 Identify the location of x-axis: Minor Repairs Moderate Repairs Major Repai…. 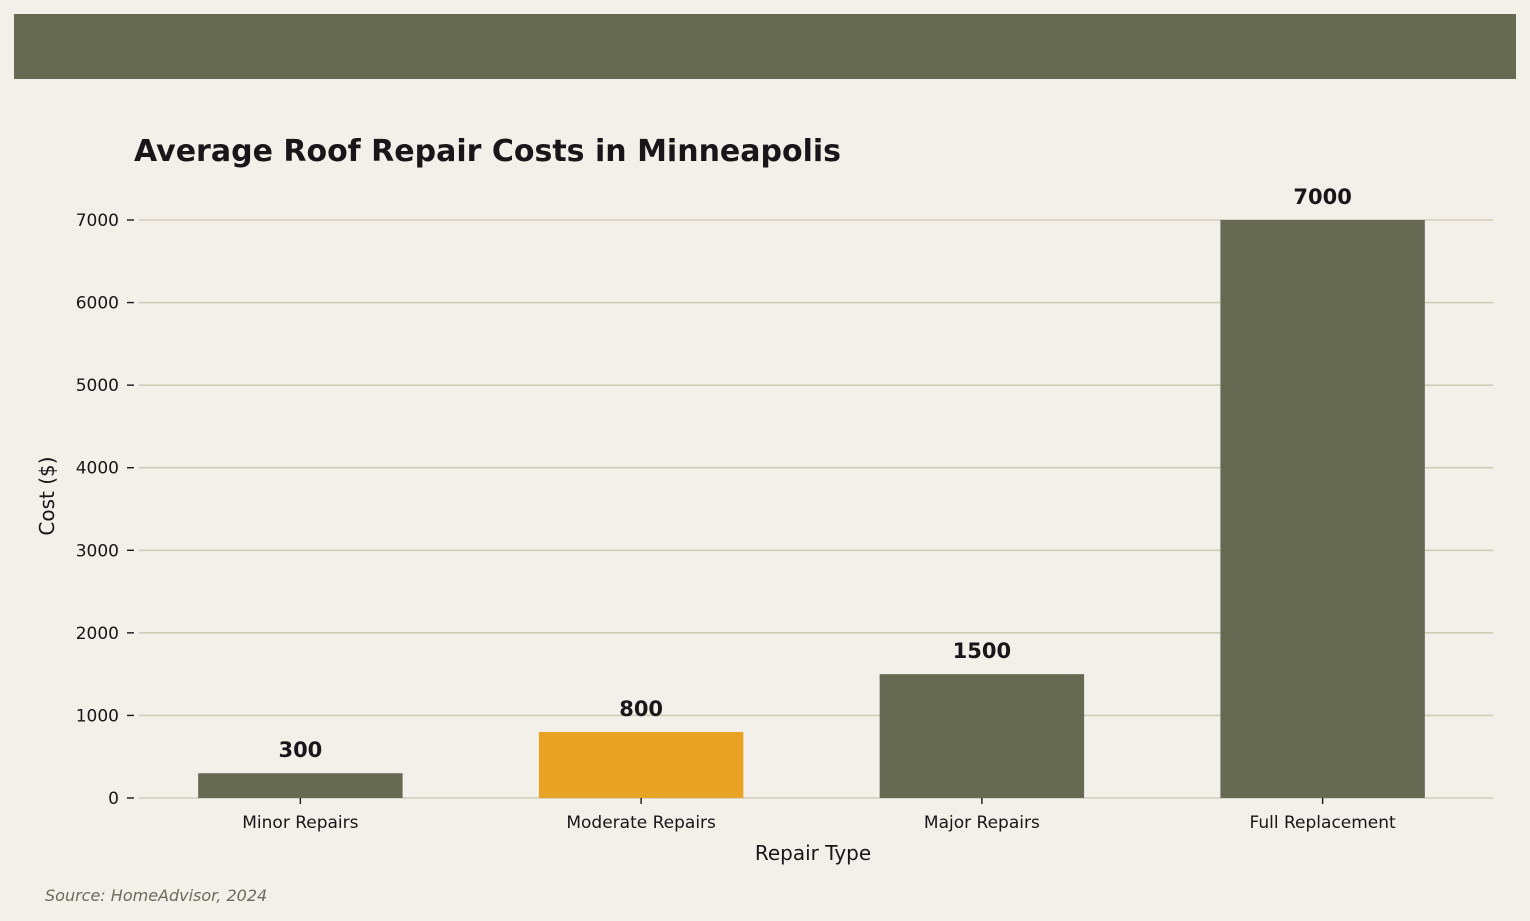
(819, 815).